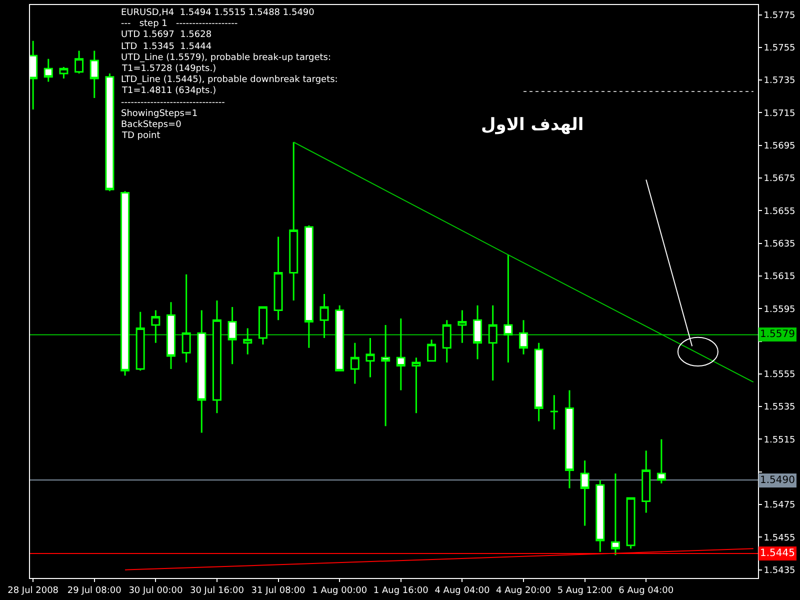 This screenshot has width=800, height=600. What do you see at coordinates (777, 334) in the screenshot?
I see `ref-line-label: 1.5579` at bounding box center [777, 334].